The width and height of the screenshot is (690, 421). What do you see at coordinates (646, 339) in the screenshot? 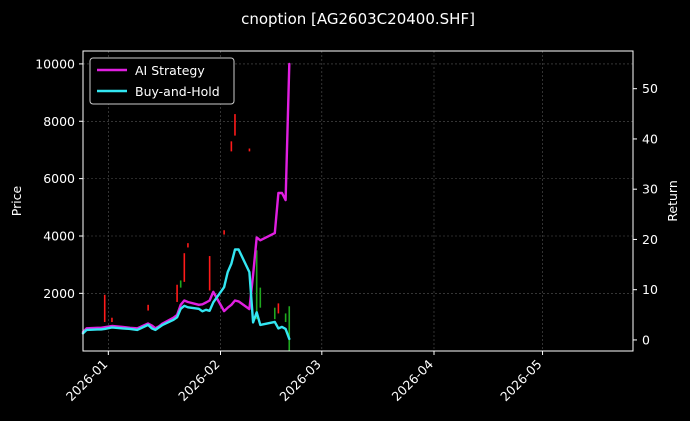
I see `y2-tick-label: 0` at bounding box center [646, 339].